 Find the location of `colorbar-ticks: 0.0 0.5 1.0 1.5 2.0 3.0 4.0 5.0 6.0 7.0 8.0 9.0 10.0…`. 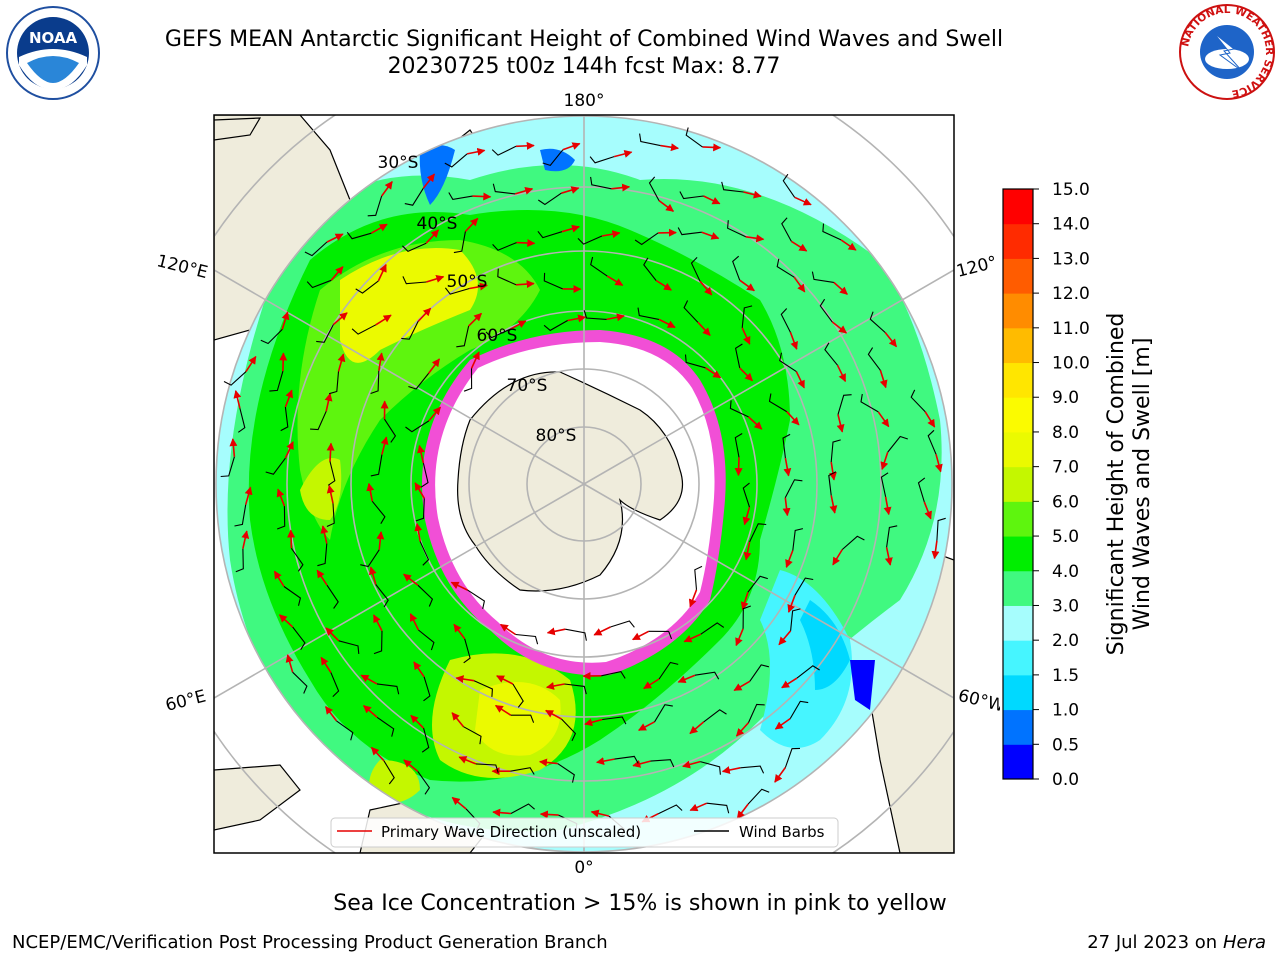

colorbar-ticks: 0.0 0.5 1.0 1.5 2.0 3.0 4.0 5.0 6.0 7.0 8.0 9.0 10.0… is located at coordinates (1061, 485).